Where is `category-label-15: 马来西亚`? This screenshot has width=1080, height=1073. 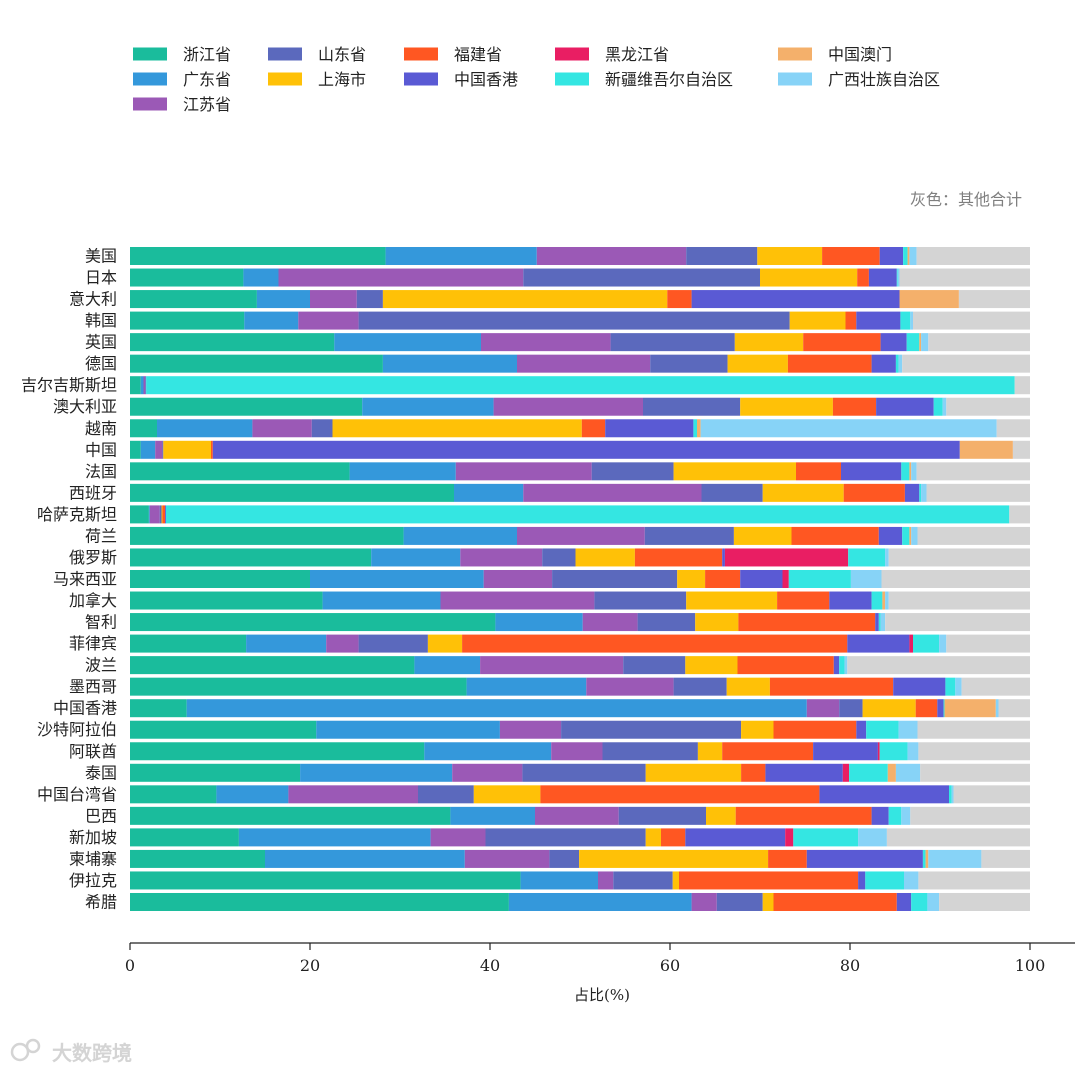
category-label-15: 马来西亚 is located at coordinates (85, 578).